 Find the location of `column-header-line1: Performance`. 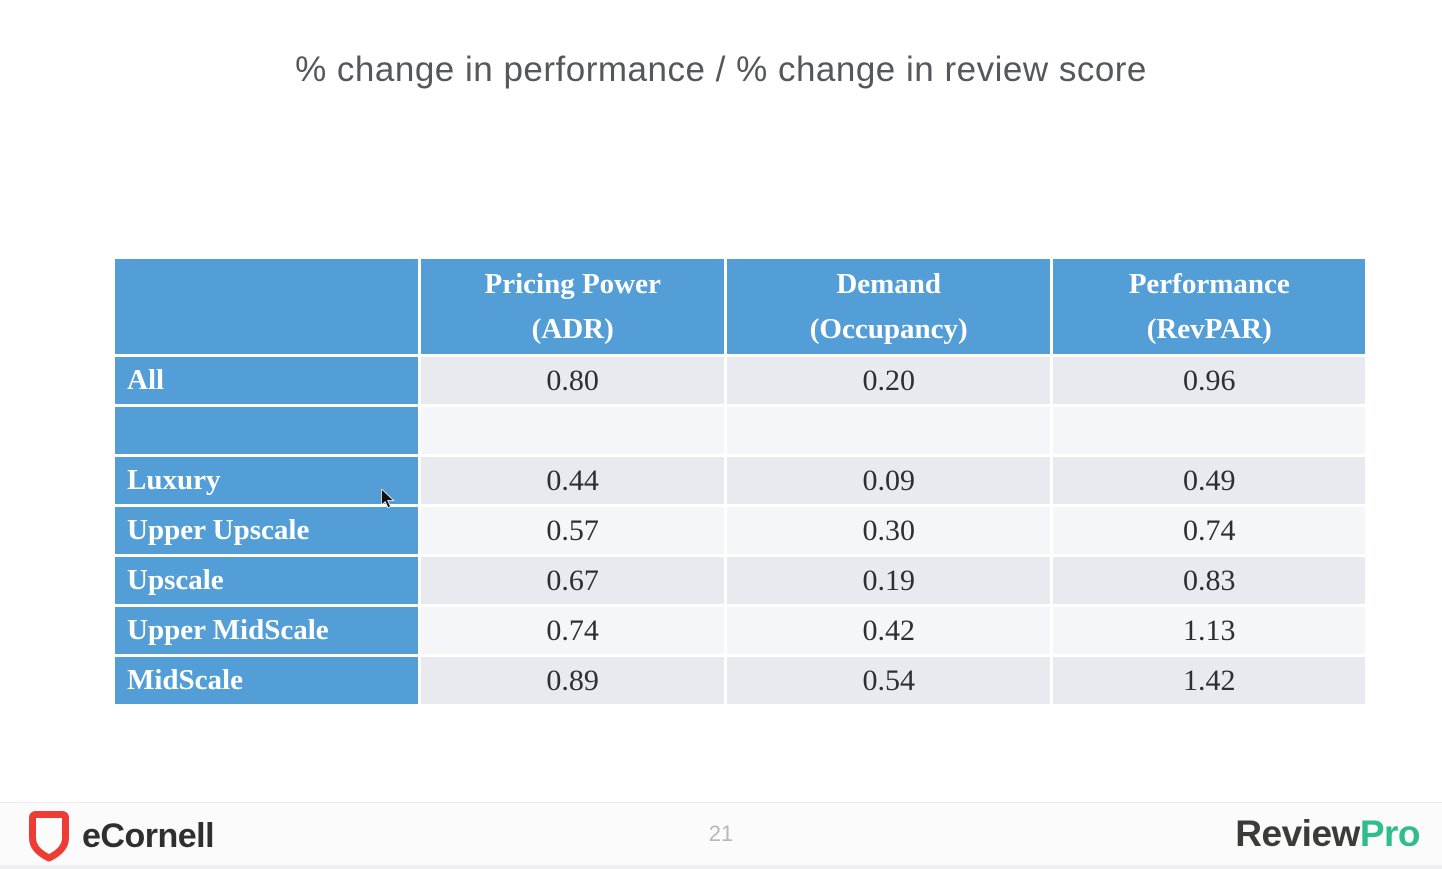

column-header-line1: Performance is located at coordinates (1209, 283).